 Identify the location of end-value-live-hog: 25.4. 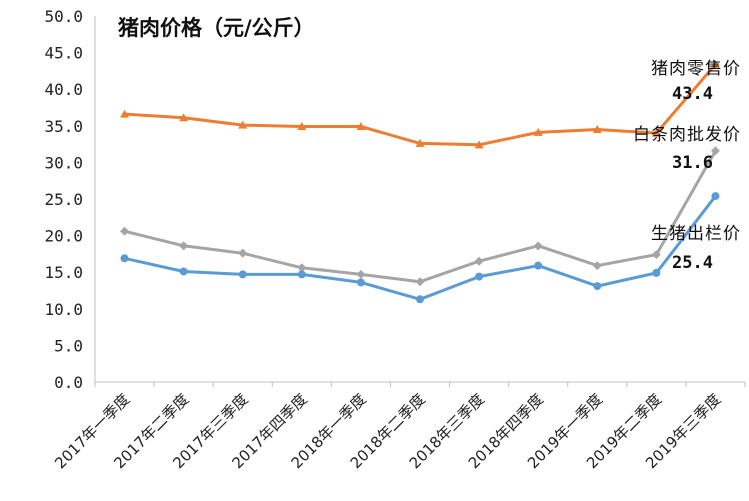
(692, 263).